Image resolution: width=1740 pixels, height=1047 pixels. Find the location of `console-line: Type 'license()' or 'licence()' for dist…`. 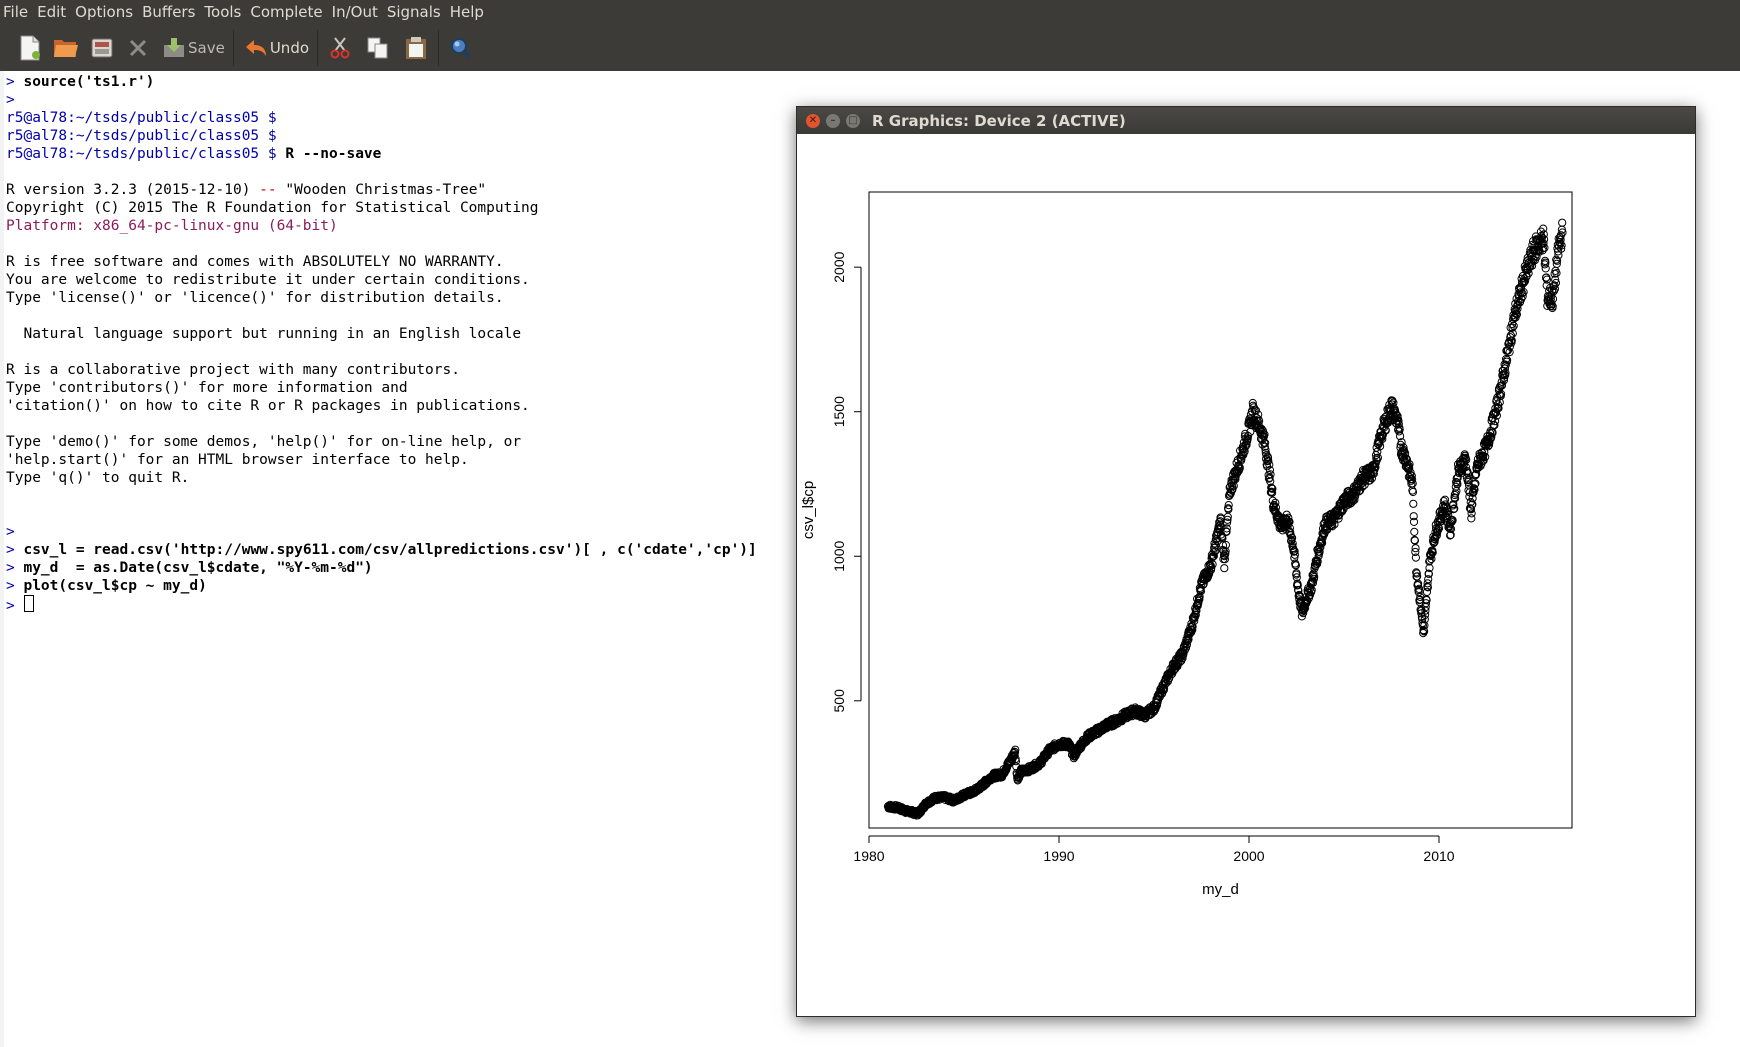

console-line: Type 'license()' or 'licence()' for dist… is located at coordinates (381, 298).